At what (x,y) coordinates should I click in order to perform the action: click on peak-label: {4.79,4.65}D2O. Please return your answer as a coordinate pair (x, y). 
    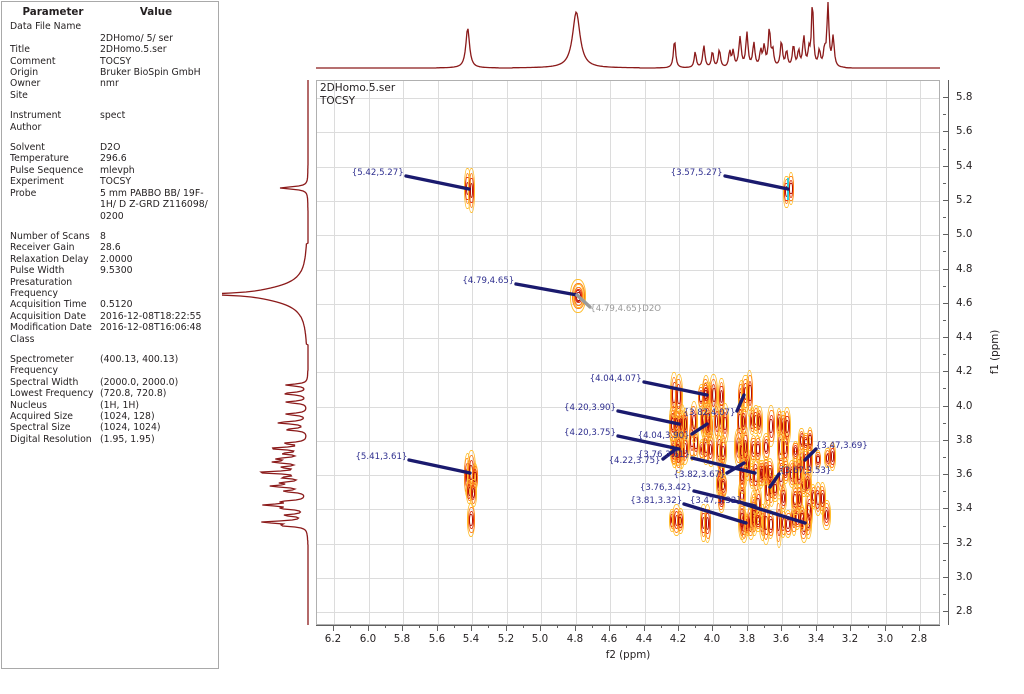
    Looking at the image, I should click on (626, 309).